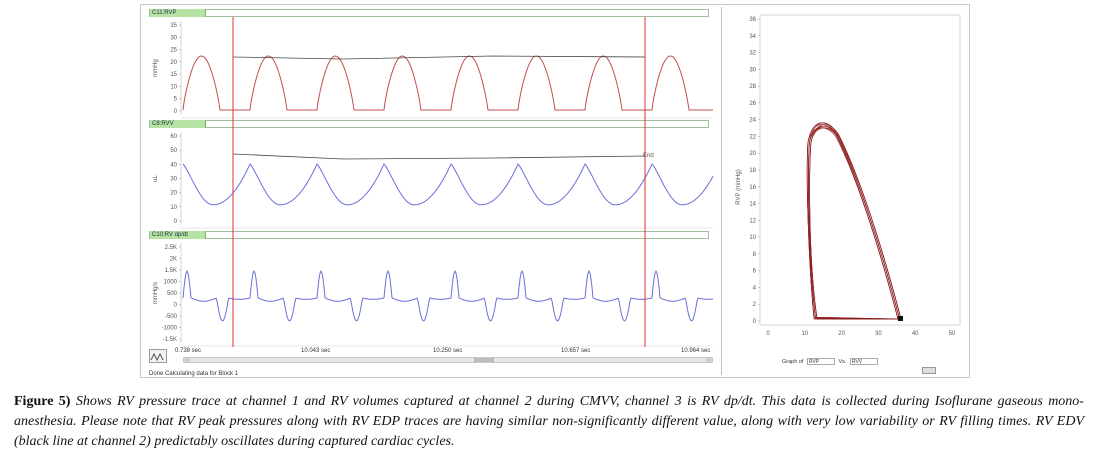  What do you see at coordinates (752, 238) in the screenshot?
I see `loop-y-tick-label: 10` at bounding box center [752, 238].